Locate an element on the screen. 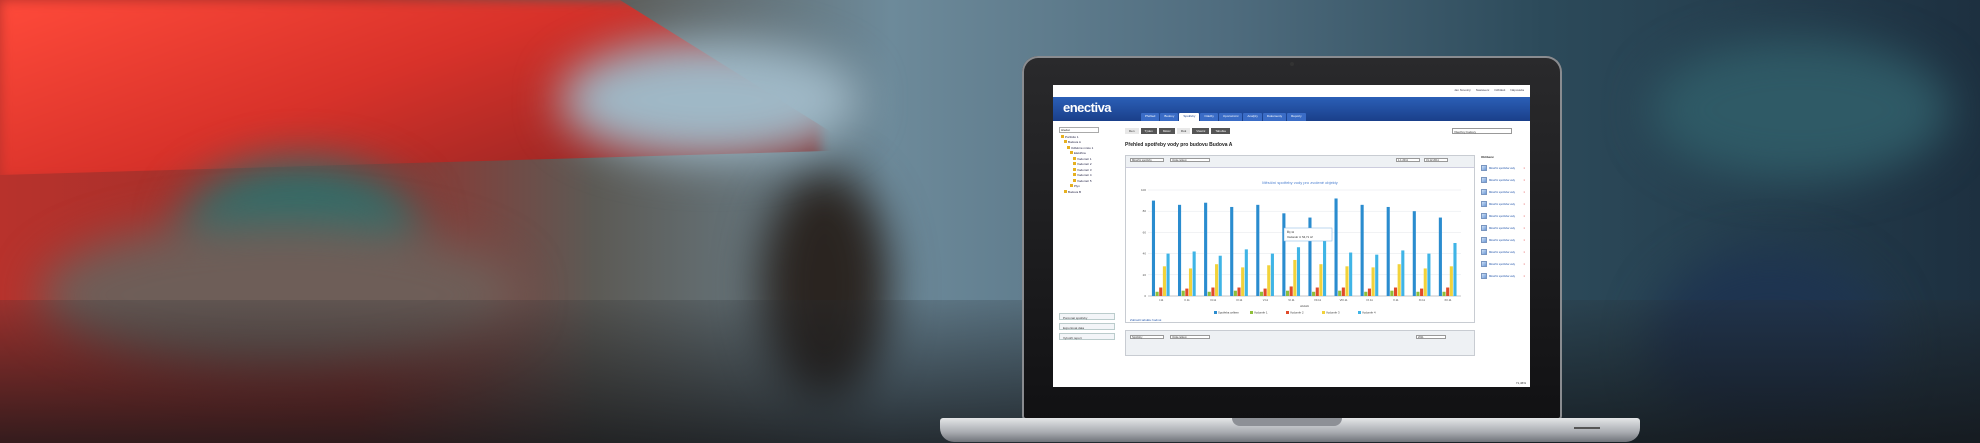 The height and width of the screenshot is (443, 1980). export-button: Exportovat data is located at coordinates (1087, 326).